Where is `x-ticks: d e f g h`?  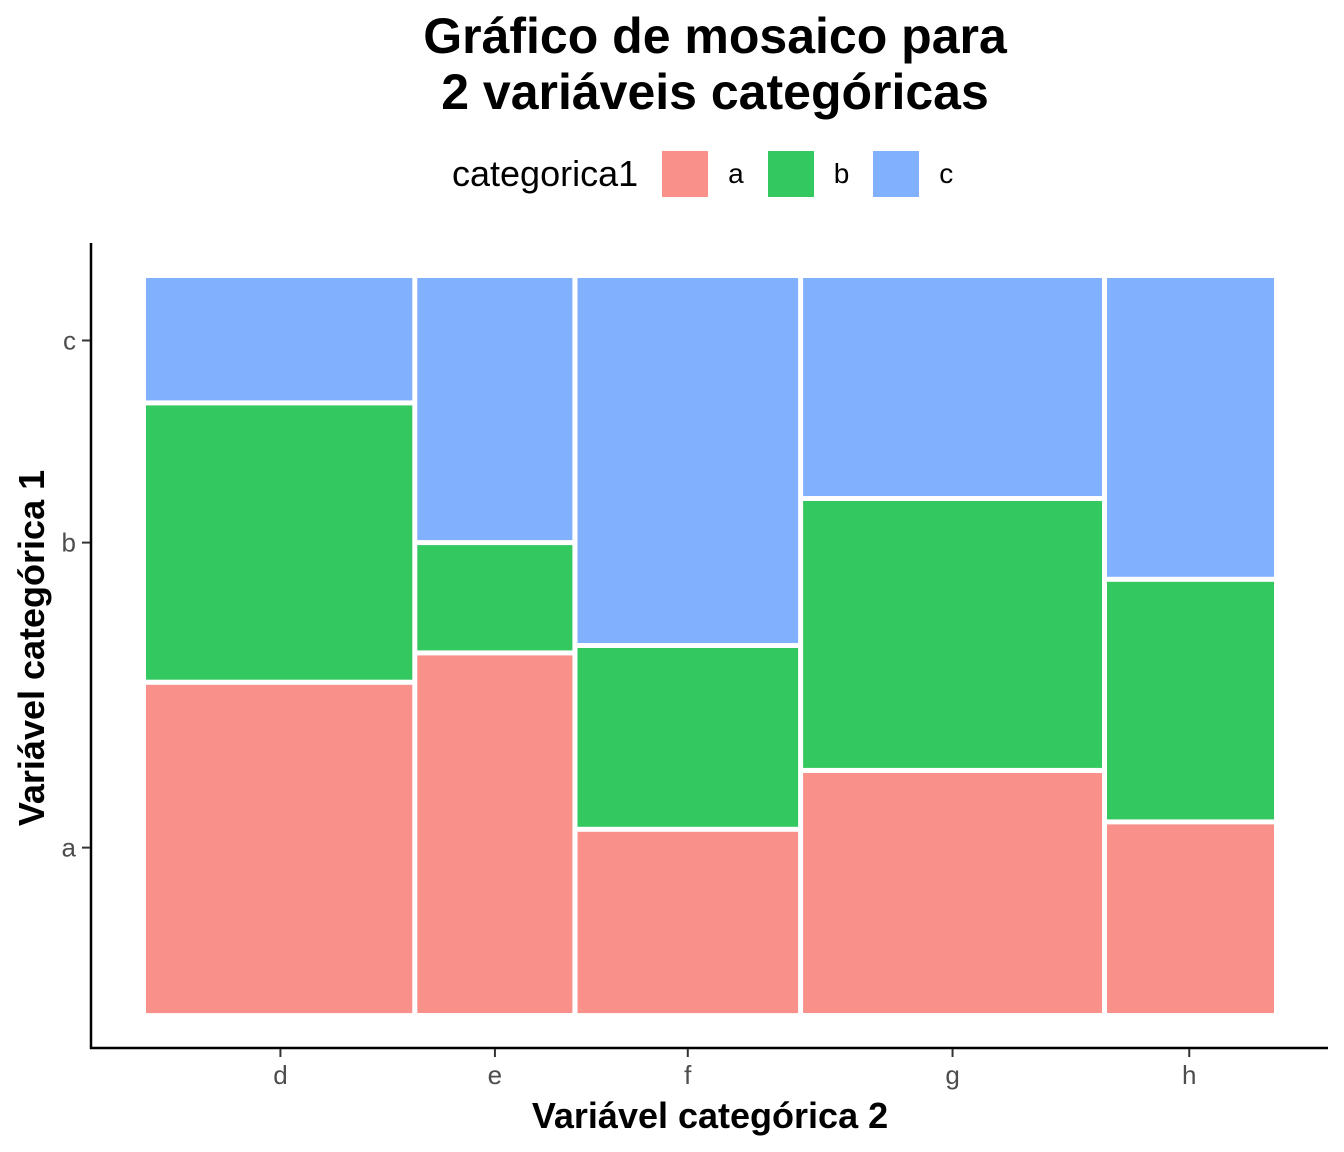 x-ticks: d e f g h is located at coordinates (734, 1069).